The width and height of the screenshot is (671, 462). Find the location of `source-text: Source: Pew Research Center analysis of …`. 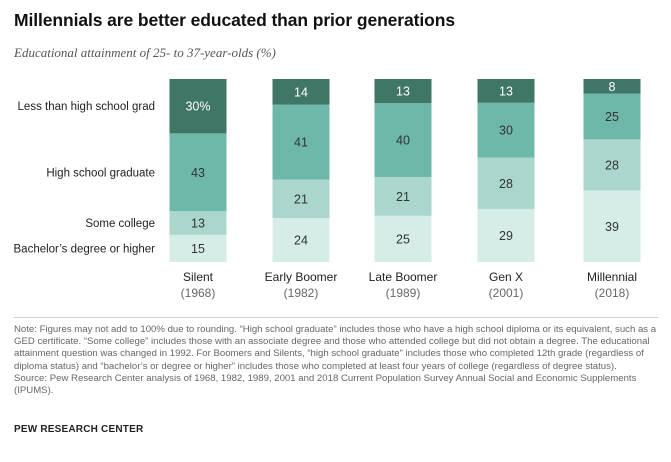

source-text: Source: Pew Research Center analysis of … is located at coordinates (325, 384).